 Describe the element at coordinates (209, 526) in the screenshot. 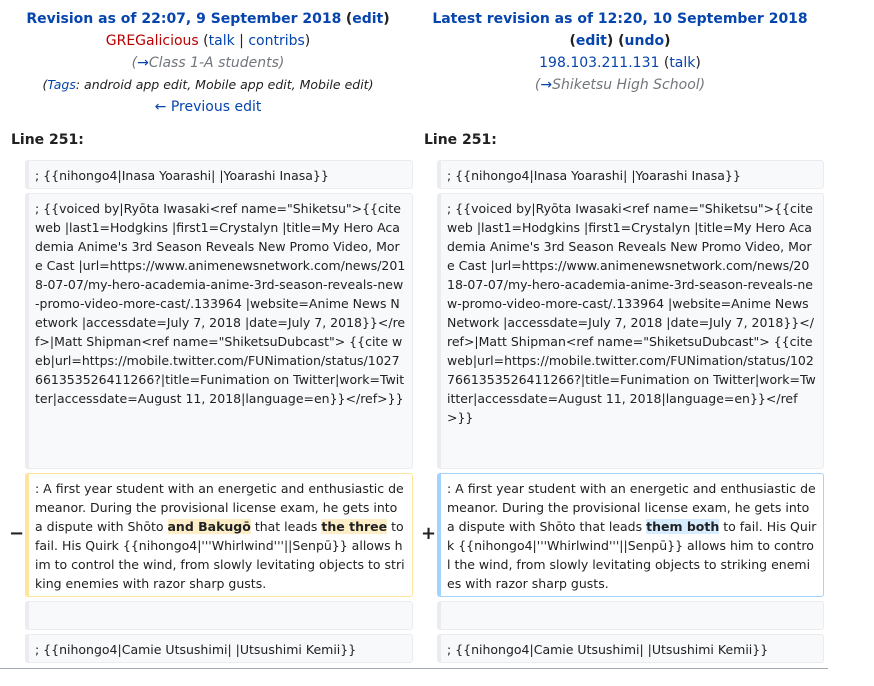

I see `deleted-highlight: and Bakugō` at that location.